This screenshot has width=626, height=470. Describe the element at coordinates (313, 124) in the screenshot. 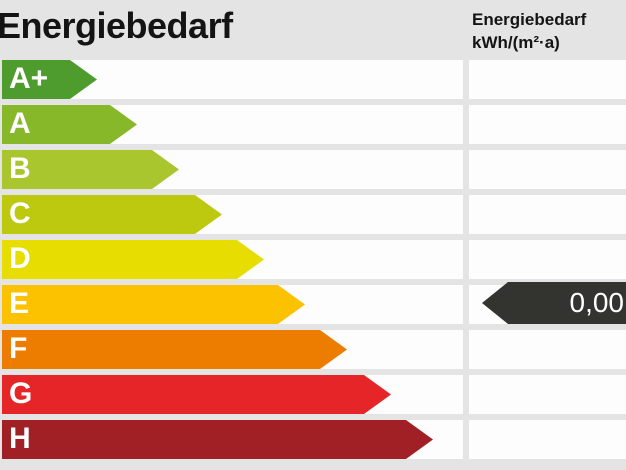

I see `energy-row-a: A` at that location.